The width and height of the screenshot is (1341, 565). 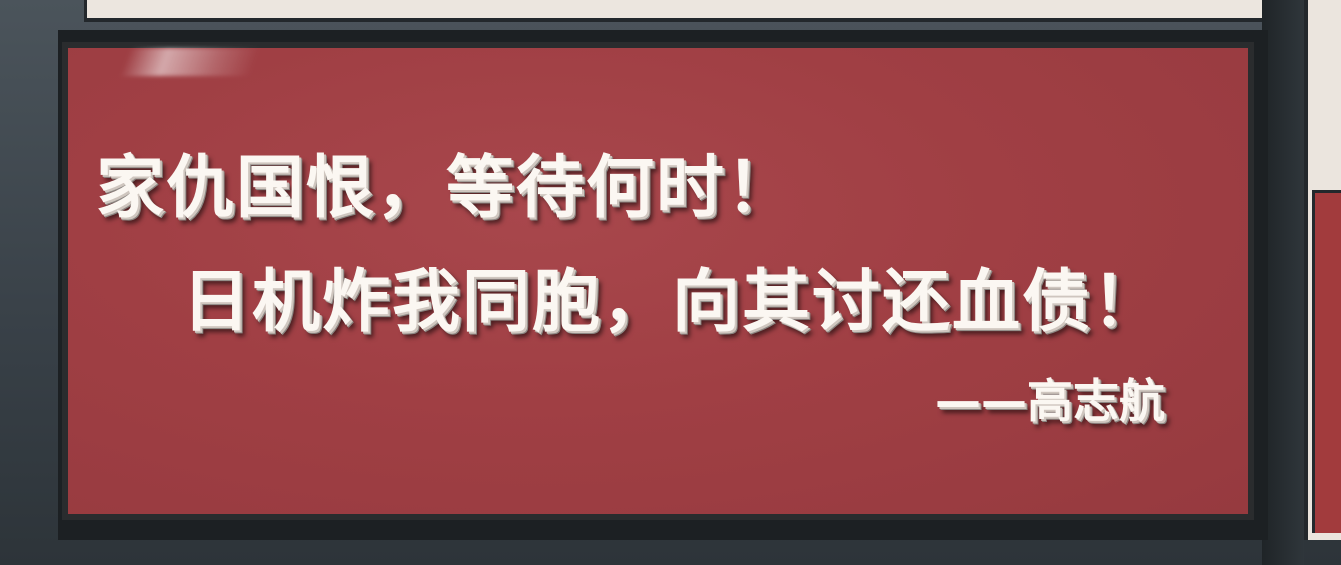 I want to click on right-post, so click(x=1283, y=282).